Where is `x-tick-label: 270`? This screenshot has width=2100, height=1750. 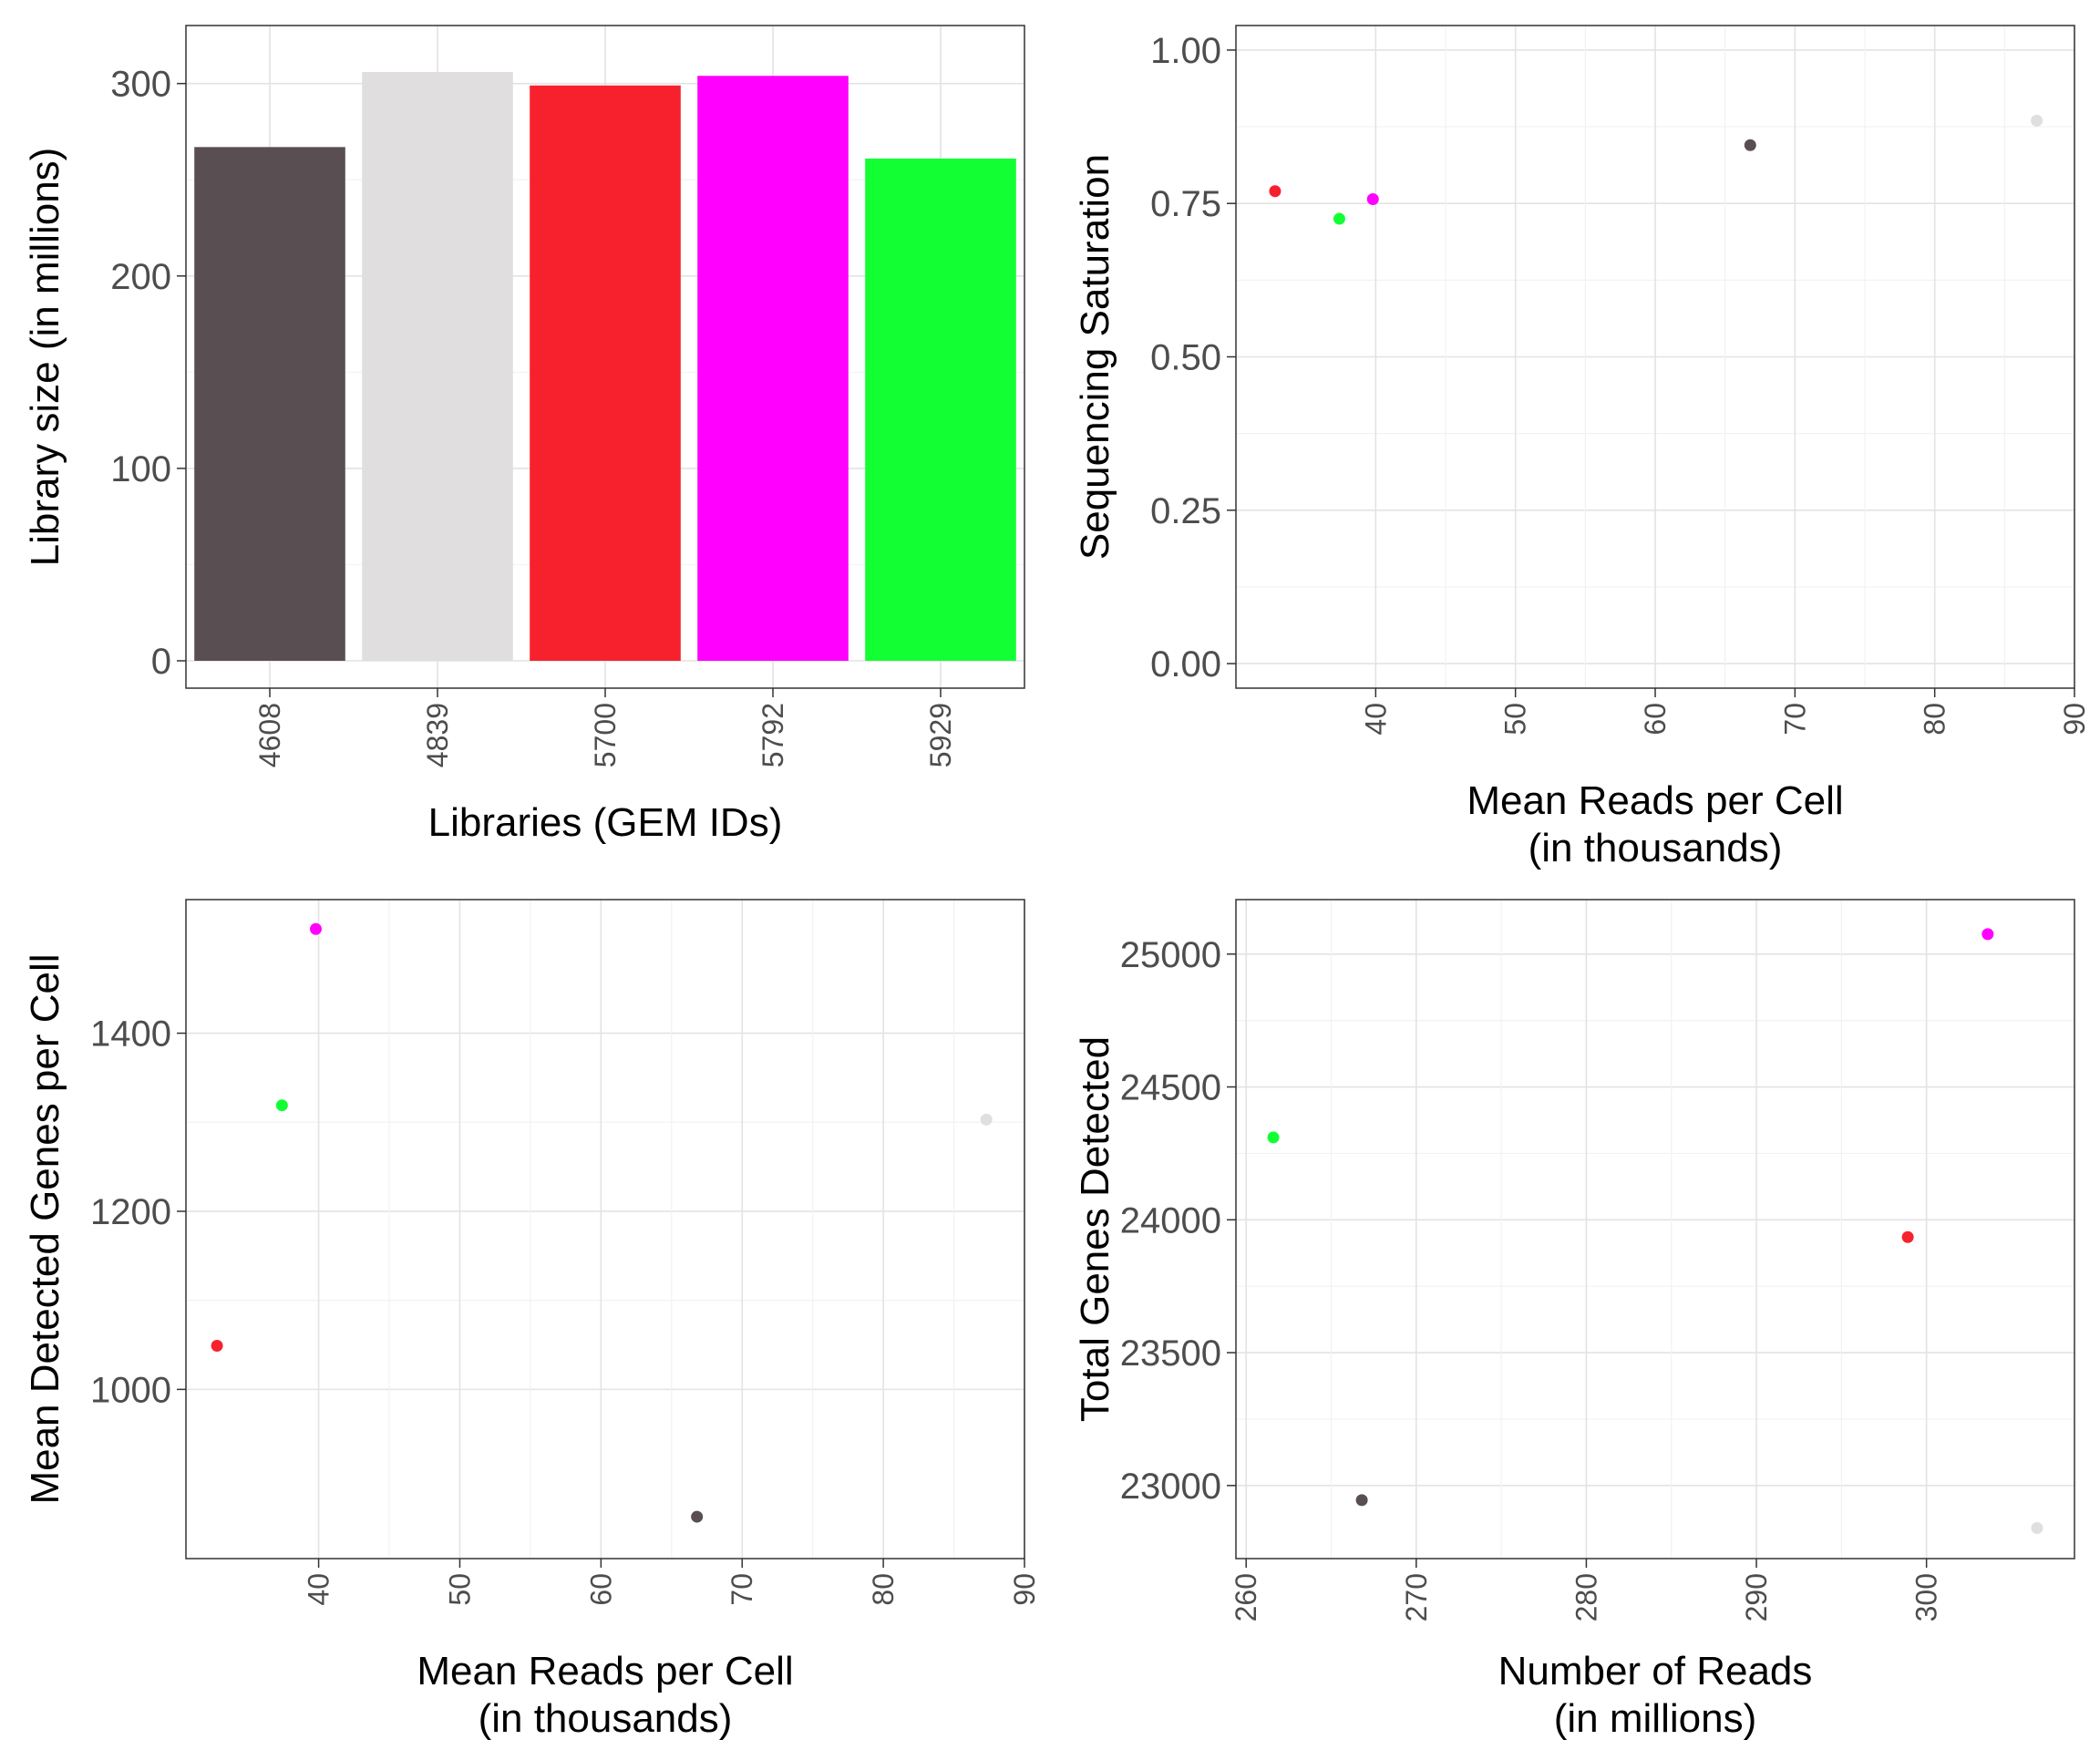 x-tick-label: 270 is located at coordinates (1416, 1597).